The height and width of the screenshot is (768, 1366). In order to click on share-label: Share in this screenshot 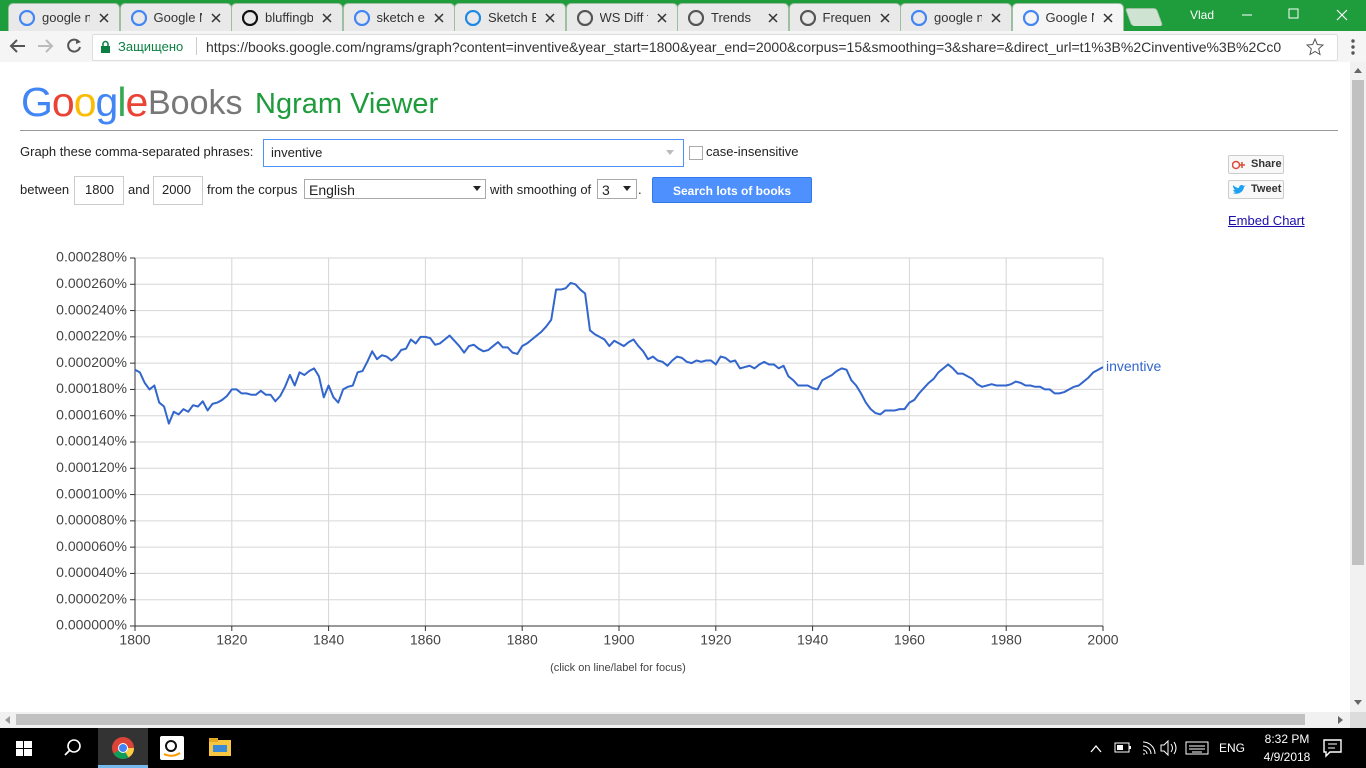, I will do `click(1266, 164)`.